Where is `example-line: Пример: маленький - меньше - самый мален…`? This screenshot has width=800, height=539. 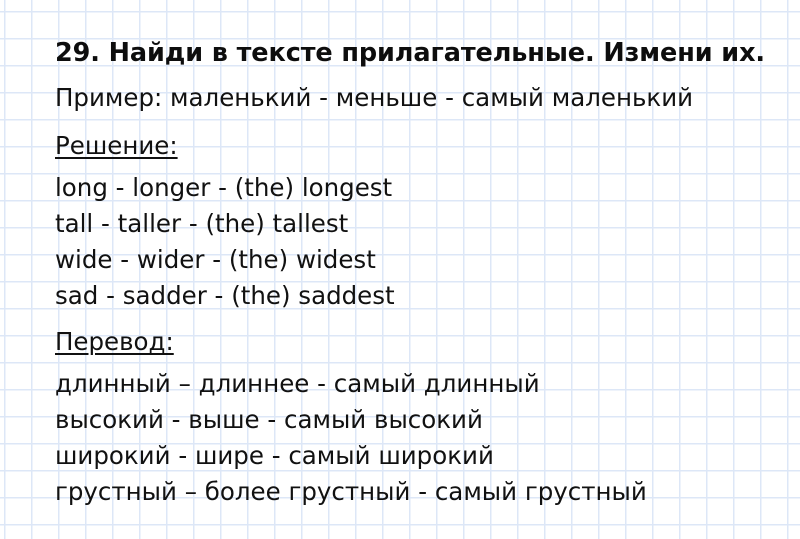 example-line: Пример: маленький - меньше - самый мален… is located at coordinates (374, 97).